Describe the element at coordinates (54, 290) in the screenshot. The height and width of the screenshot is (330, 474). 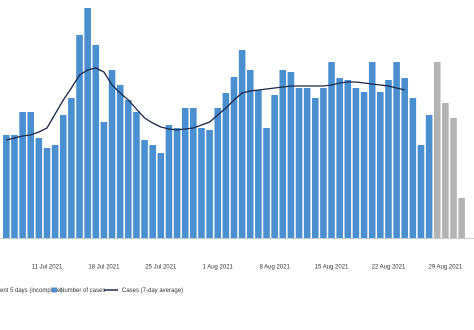
I see `legend-swatch` at that location.